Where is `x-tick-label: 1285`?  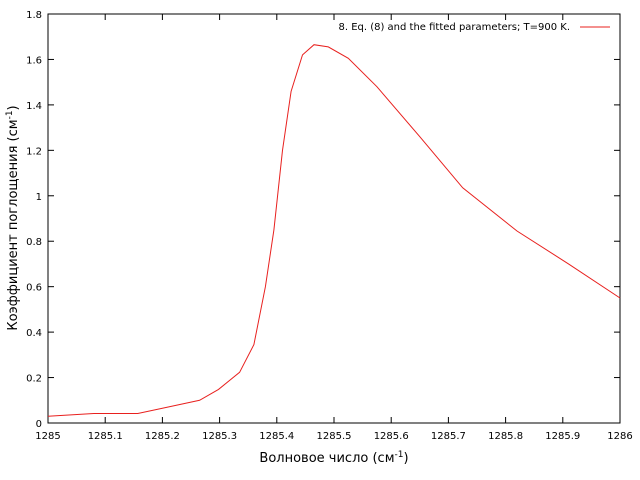
x-tick-label: 1285 is located at coordinates (47, 436).